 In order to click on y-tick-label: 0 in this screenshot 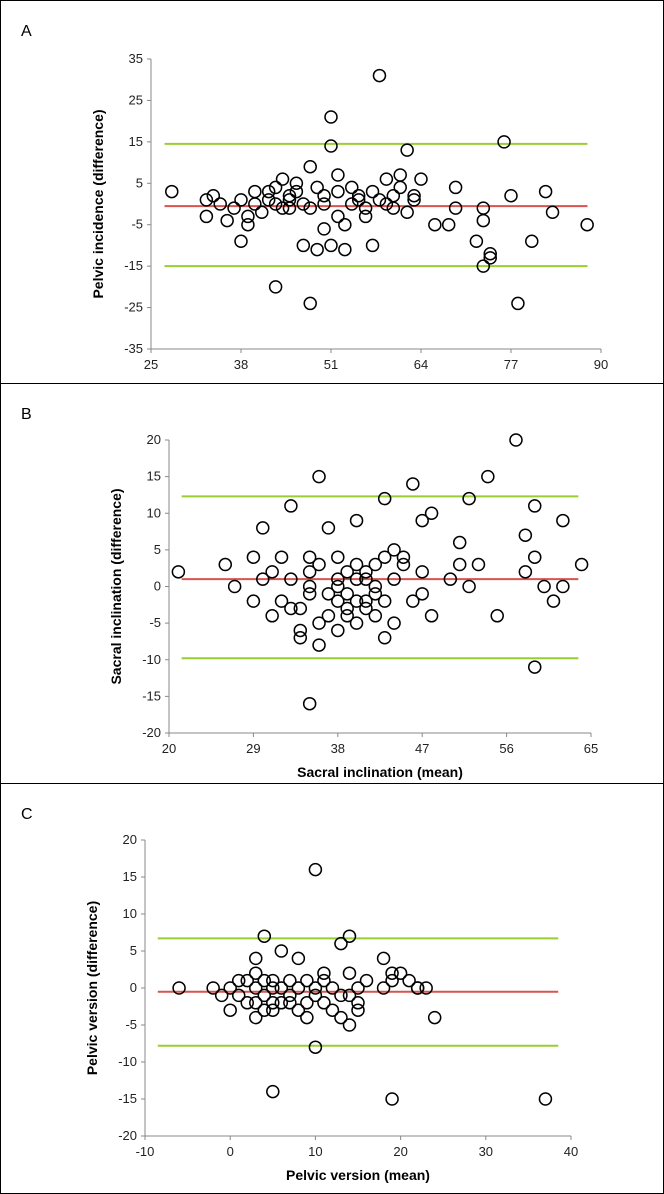, I will do `click(157, 586)`.